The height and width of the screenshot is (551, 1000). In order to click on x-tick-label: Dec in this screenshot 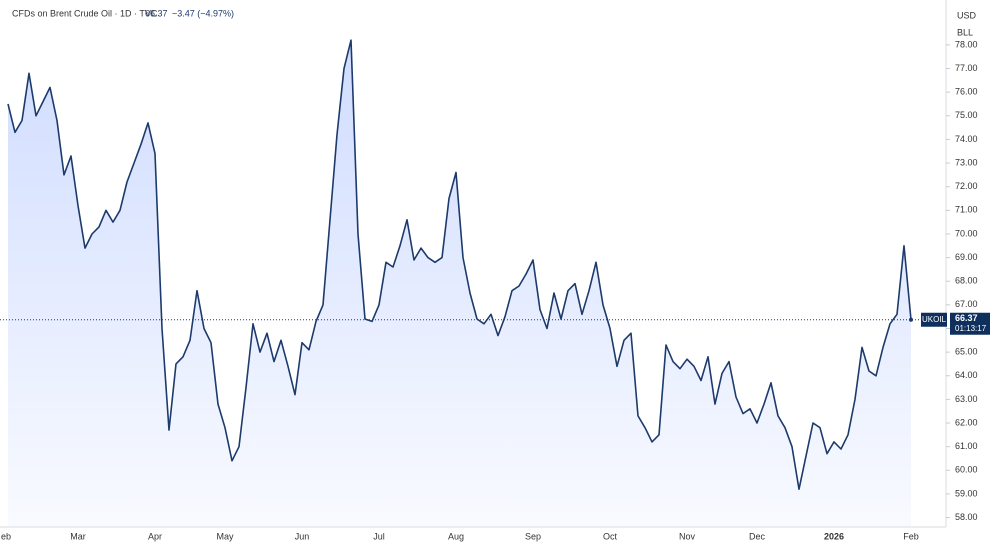, I will do `click(757, 536)`.